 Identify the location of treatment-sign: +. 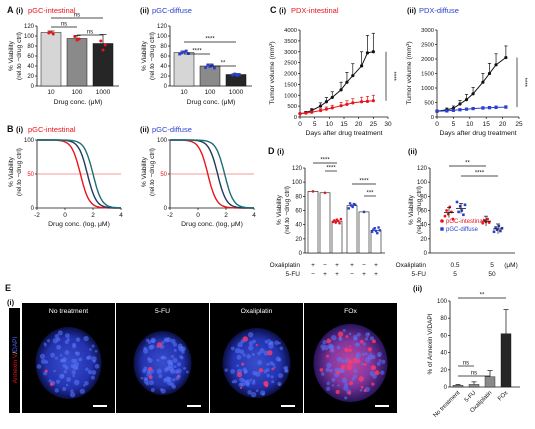
(313, 265).